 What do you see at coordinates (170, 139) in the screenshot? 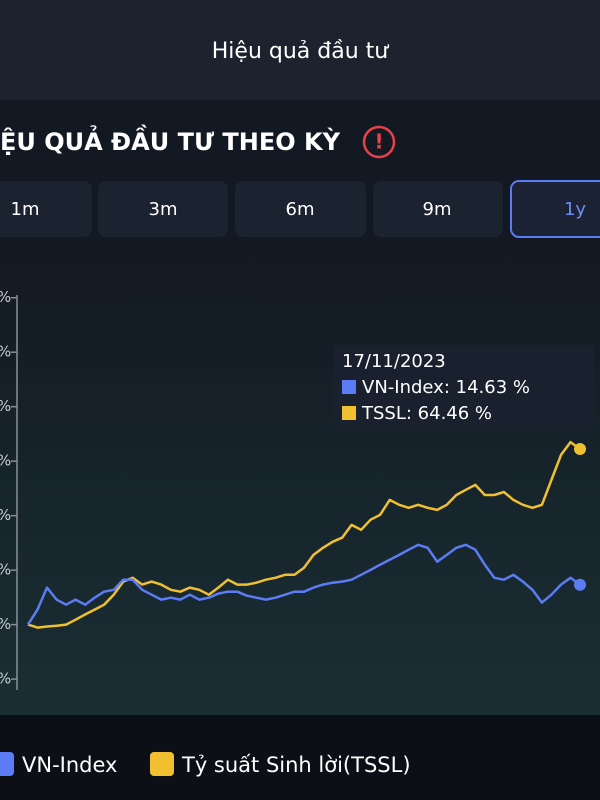
I see `section-title: ỆU QUẢ ĐẦU TƯ THEO KỲ` at bounding box center [170, 139].